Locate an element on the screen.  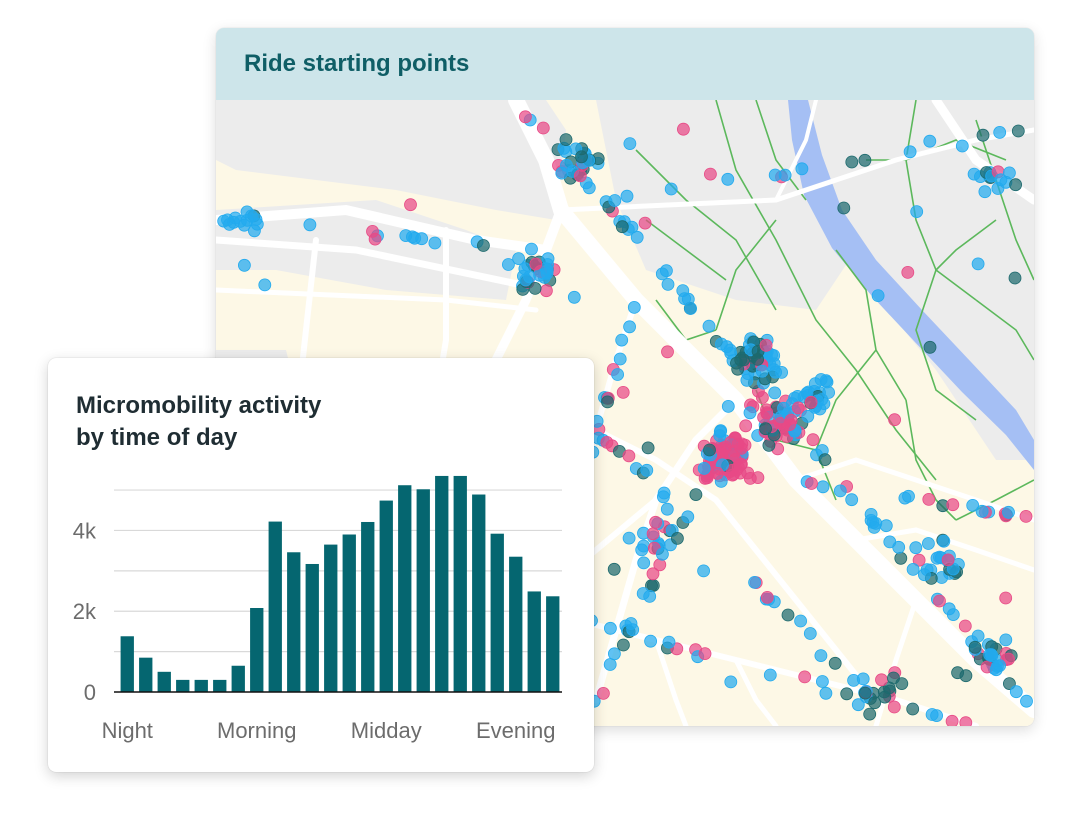
y-tick-label: 4k is located at coordinates (85, 530).